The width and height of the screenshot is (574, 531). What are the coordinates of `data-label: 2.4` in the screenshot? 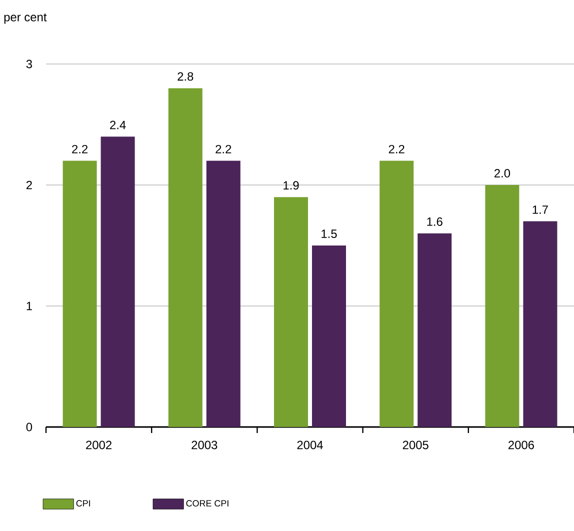 It's located at (118, 125).